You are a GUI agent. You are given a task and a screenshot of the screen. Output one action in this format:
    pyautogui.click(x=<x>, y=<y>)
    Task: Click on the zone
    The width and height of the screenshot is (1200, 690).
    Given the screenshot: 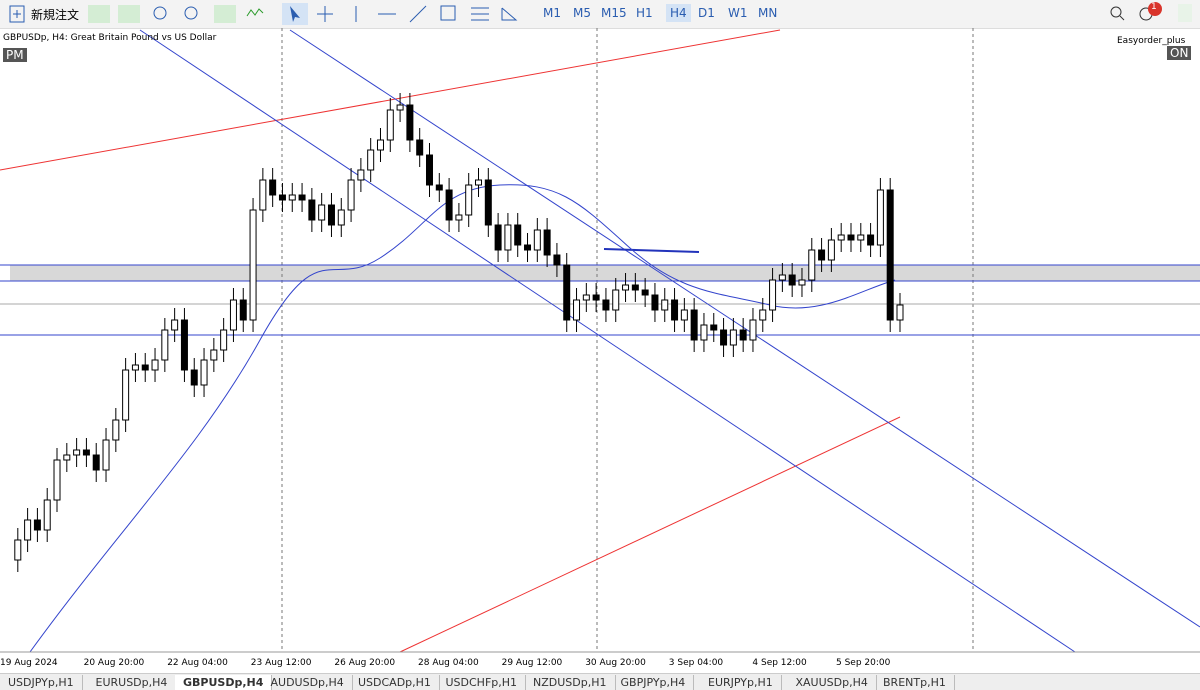 What is the action you would take?
    pyautogui.click(x=605, y=273)
    